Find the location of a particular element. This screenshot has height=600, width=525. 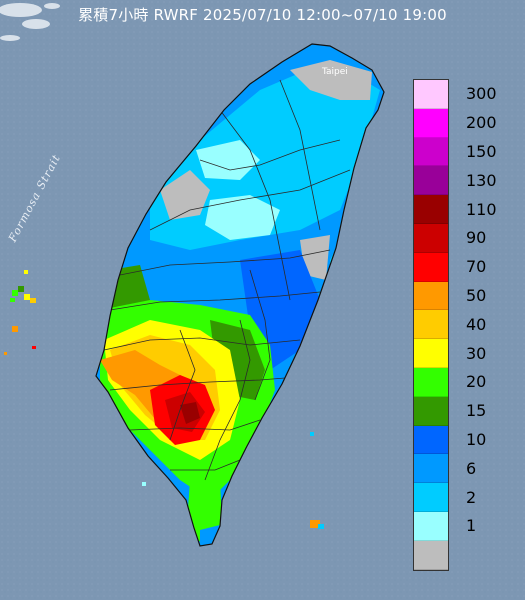

city-label-taipei: Taipei is located at coordinates (335, 72).